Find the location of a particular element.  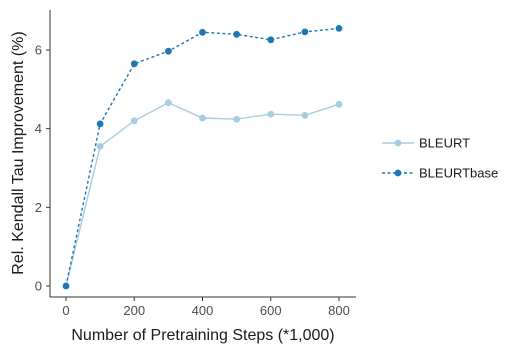

x-tick-label: 600 is located at coordinates (271, 310).